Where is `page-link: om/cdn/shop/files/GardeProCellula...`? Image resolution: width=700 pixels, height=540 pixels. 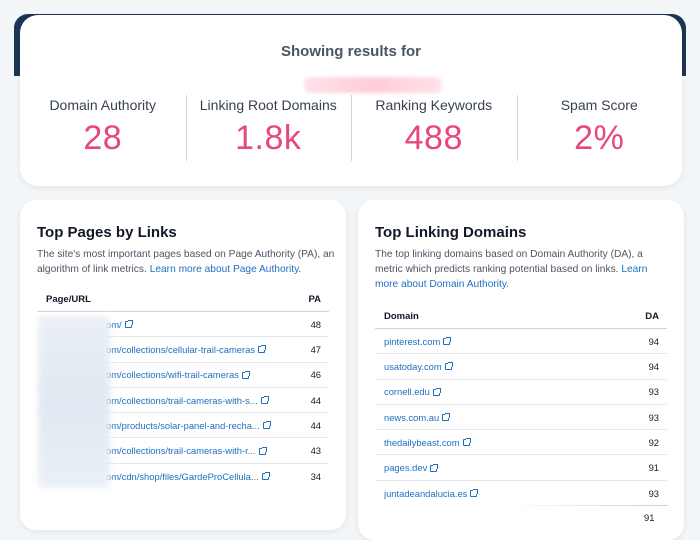
page-link: om/cdn/shop/files/GardeProCellula... is located at coordinates (158, 476).